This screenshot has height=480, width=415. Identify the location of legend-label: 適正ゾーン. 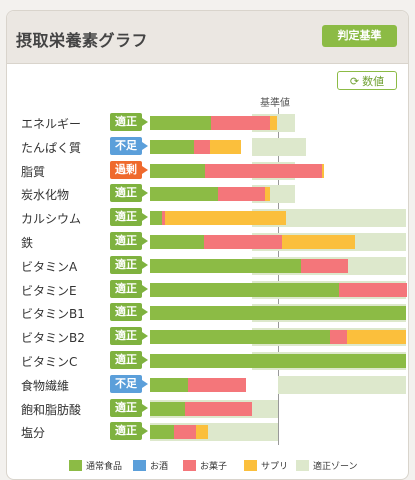
(335, 467).